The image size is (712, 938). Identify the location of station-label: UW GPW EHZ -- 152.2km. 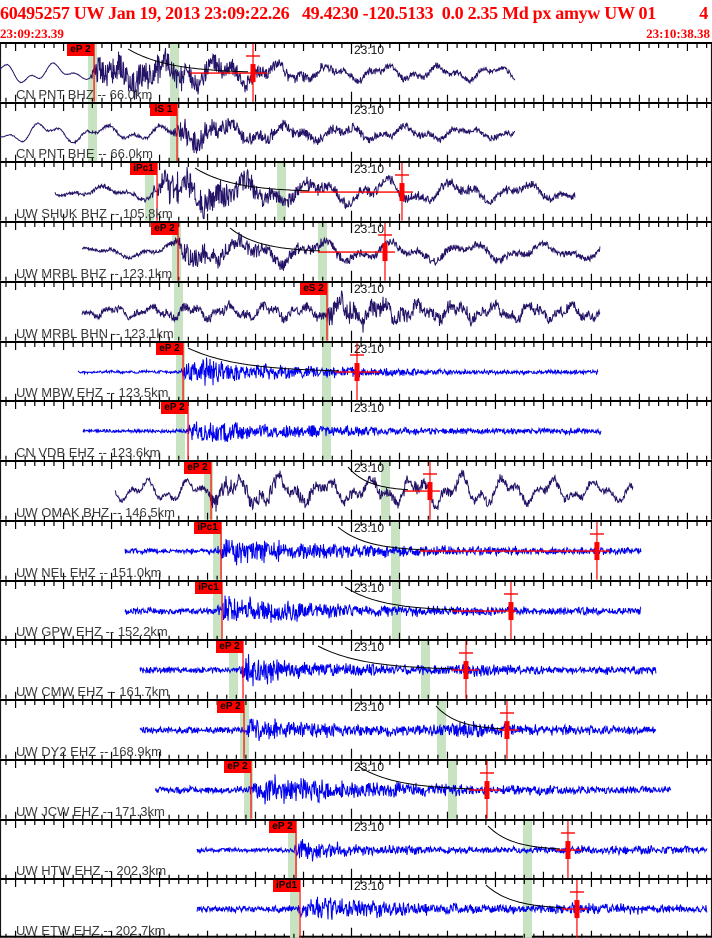
(92, 632).